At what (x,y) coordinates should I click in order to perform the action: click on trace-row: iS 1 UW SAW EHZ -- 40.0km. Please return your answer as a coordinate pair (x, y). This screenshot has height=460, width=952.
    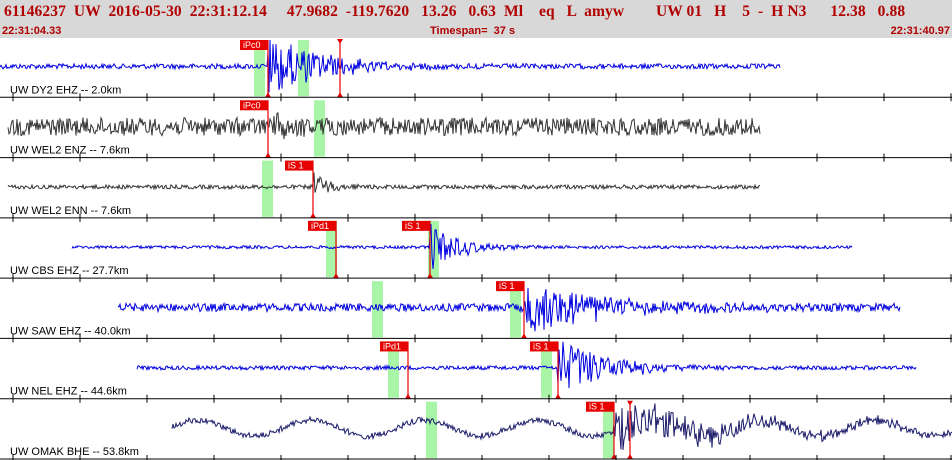
    Looking at the image, I should click on (476, 312).